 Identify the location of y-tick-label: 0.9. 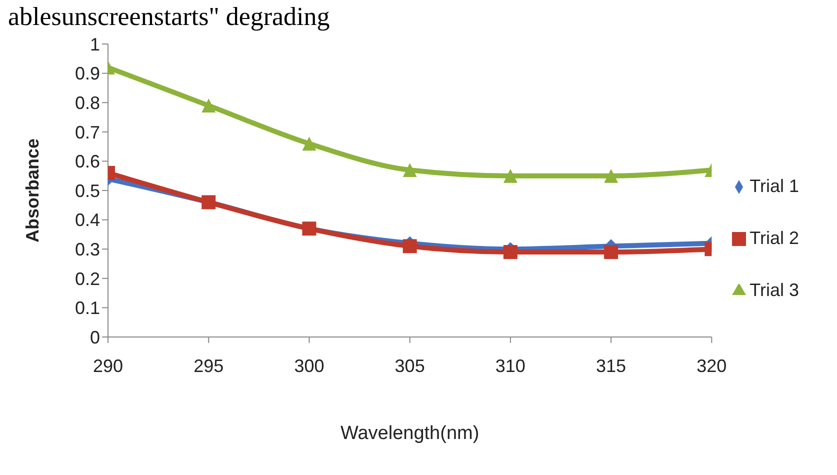
(87, 74).